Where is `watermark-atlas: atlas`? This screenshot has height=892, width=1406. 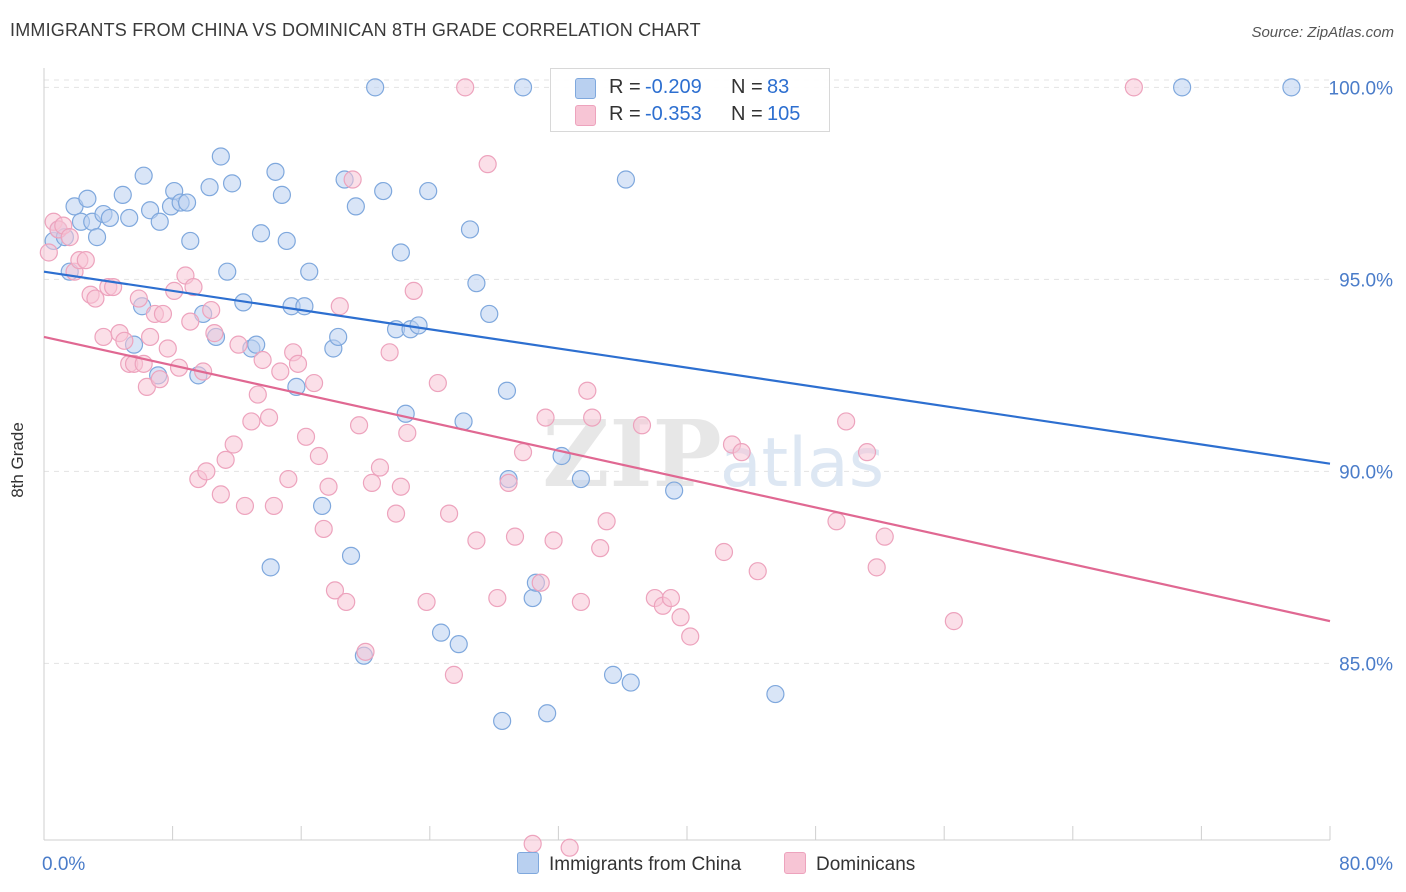
watermark-atlas: atlas is located at coordinates (802, 463).